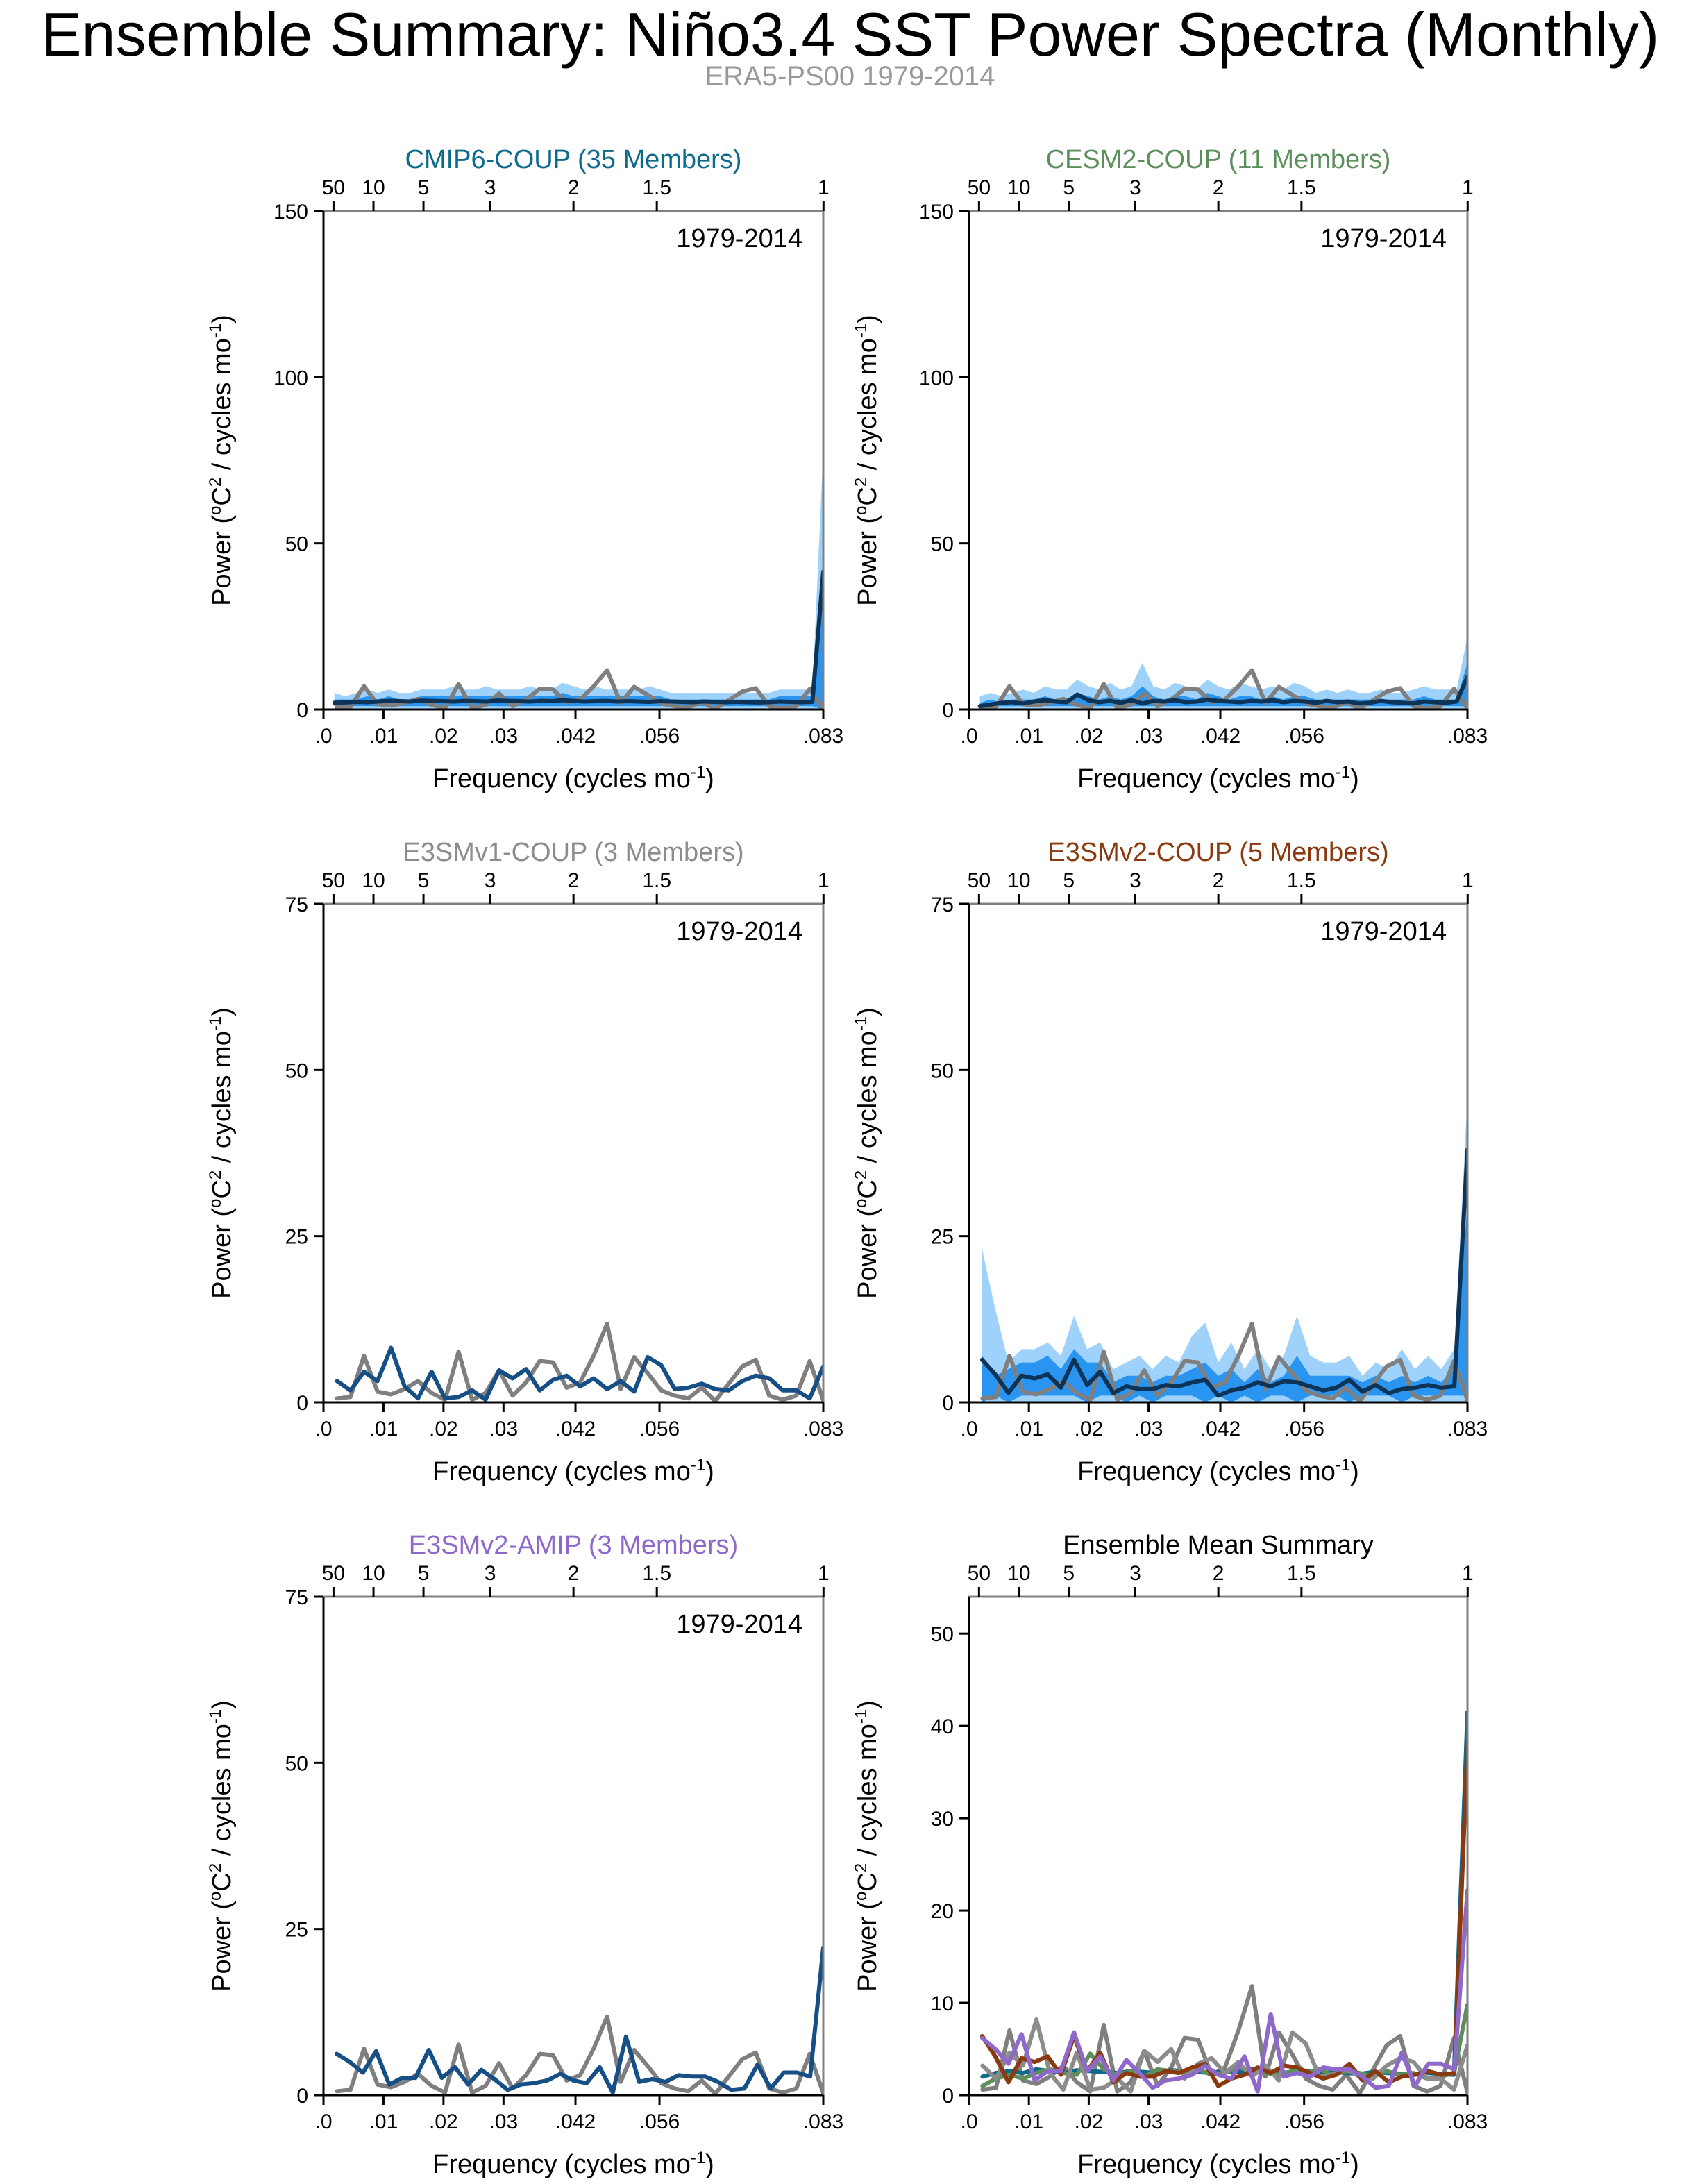  Describe the element at coordinates (1218, 1545) in the screenshot. I see `panel-title: Ensemble Mean Summary` at that location.